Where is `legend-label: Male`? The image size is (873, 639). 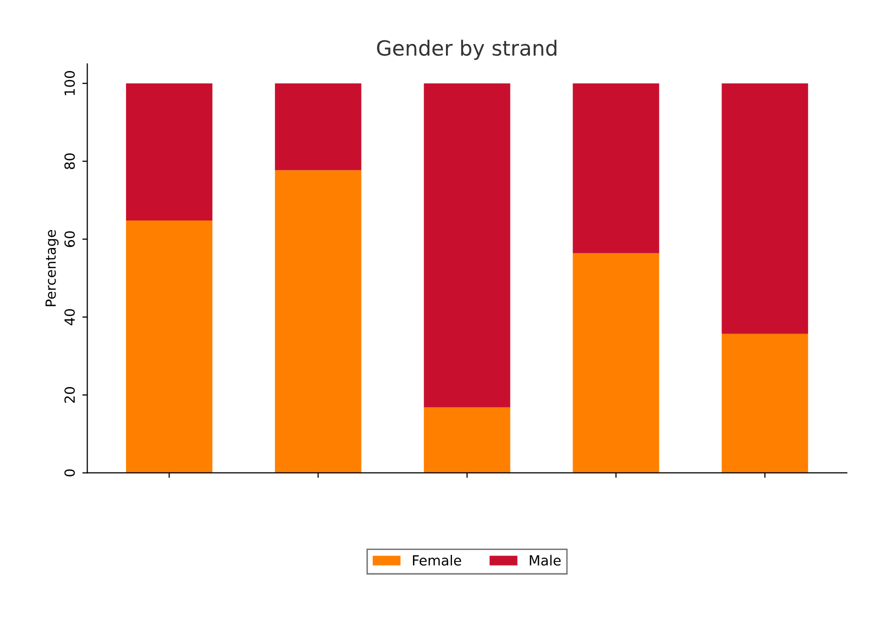 legend-label: Male is located at coordinates (545, 560).